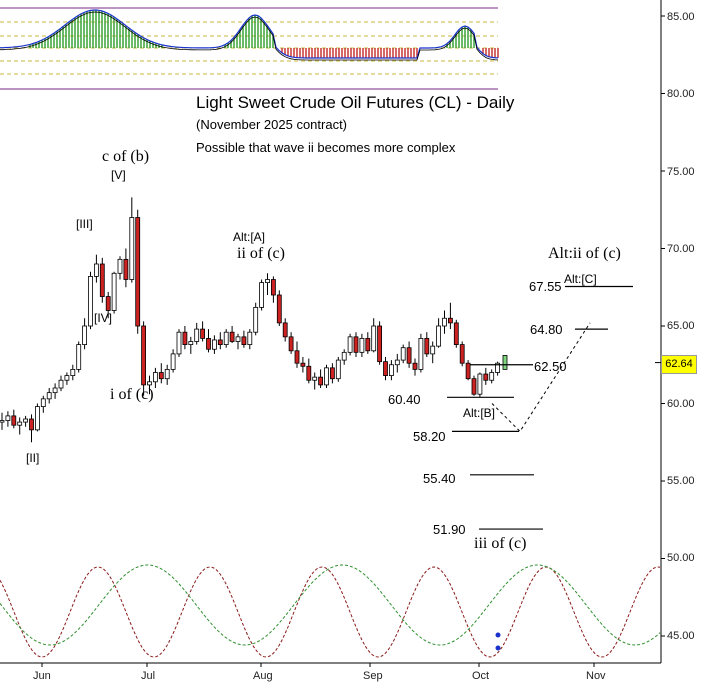 The height and width of the screenshot is (691, 711). What do you see at coordinates (584, 253) in the screenshot?
I see `wave-label-alt-ii-of-c: Alt:ii of (c)` at bounding box center [584, 253].